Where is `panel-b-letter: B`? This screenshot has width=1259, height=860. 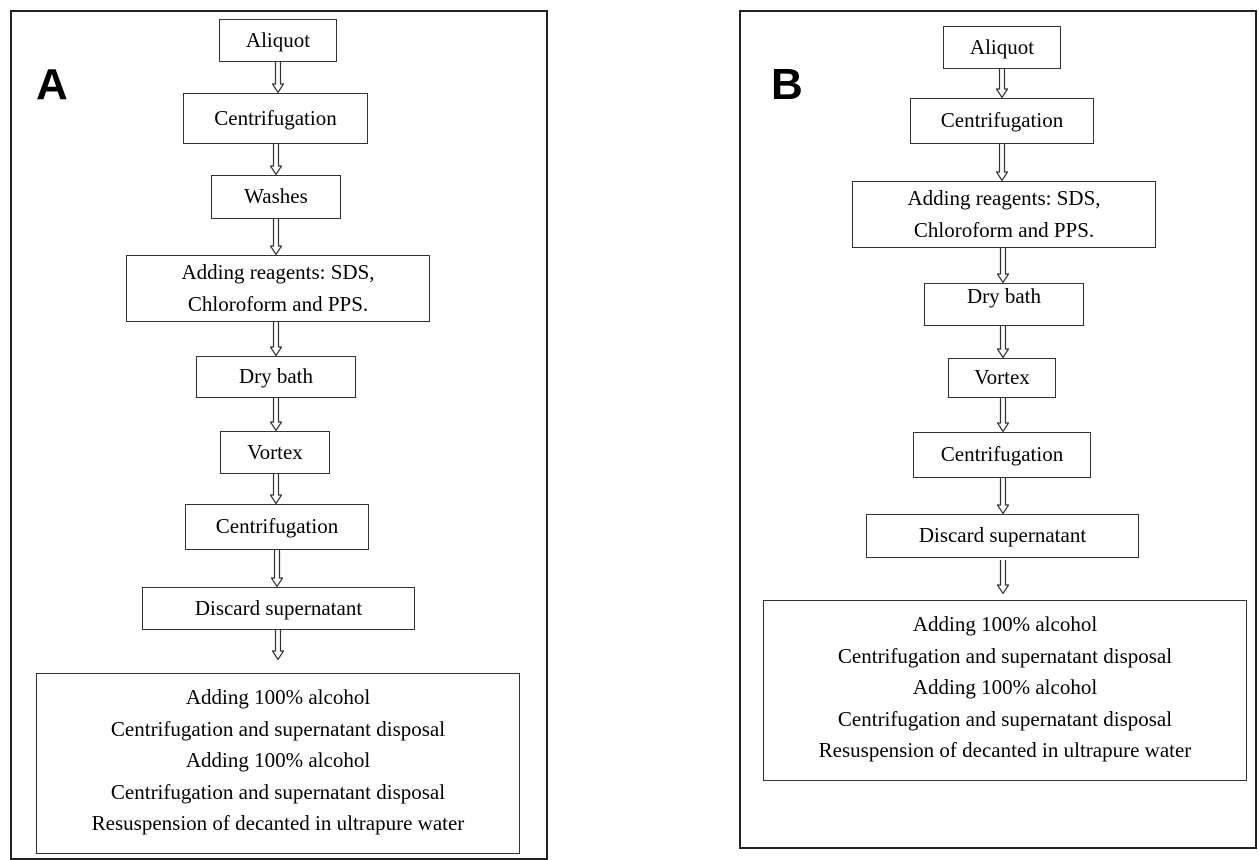
panel-b-letter: B is located at coordinates (787, 84).